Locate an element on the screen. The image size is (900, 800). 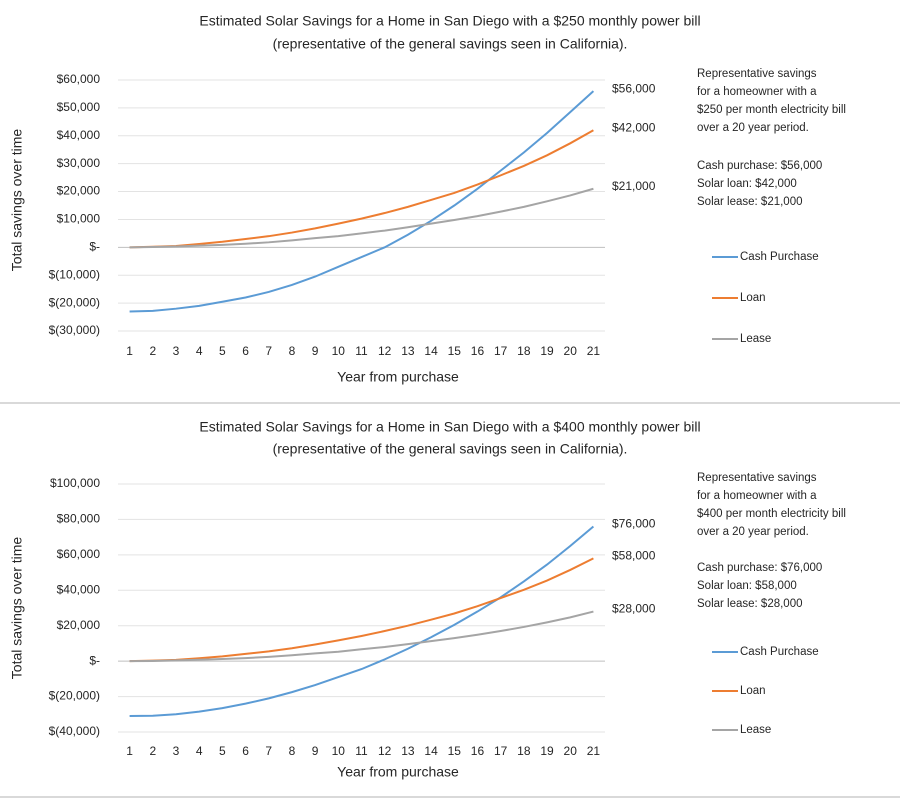
y-tick-label: $30,000 is located at coordinates (79, 163).